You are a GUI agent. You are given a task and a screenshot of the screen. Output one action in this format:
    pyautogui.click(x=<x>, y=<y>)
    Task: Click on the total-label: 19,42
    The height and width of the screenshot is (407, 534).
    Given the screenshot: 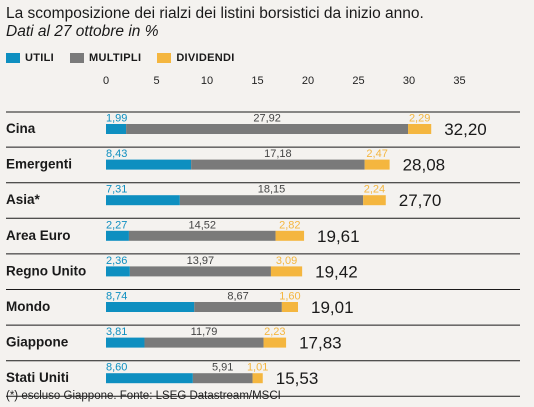 What is the action you would take?
    pyautogui.click(x=336, y=271)
    